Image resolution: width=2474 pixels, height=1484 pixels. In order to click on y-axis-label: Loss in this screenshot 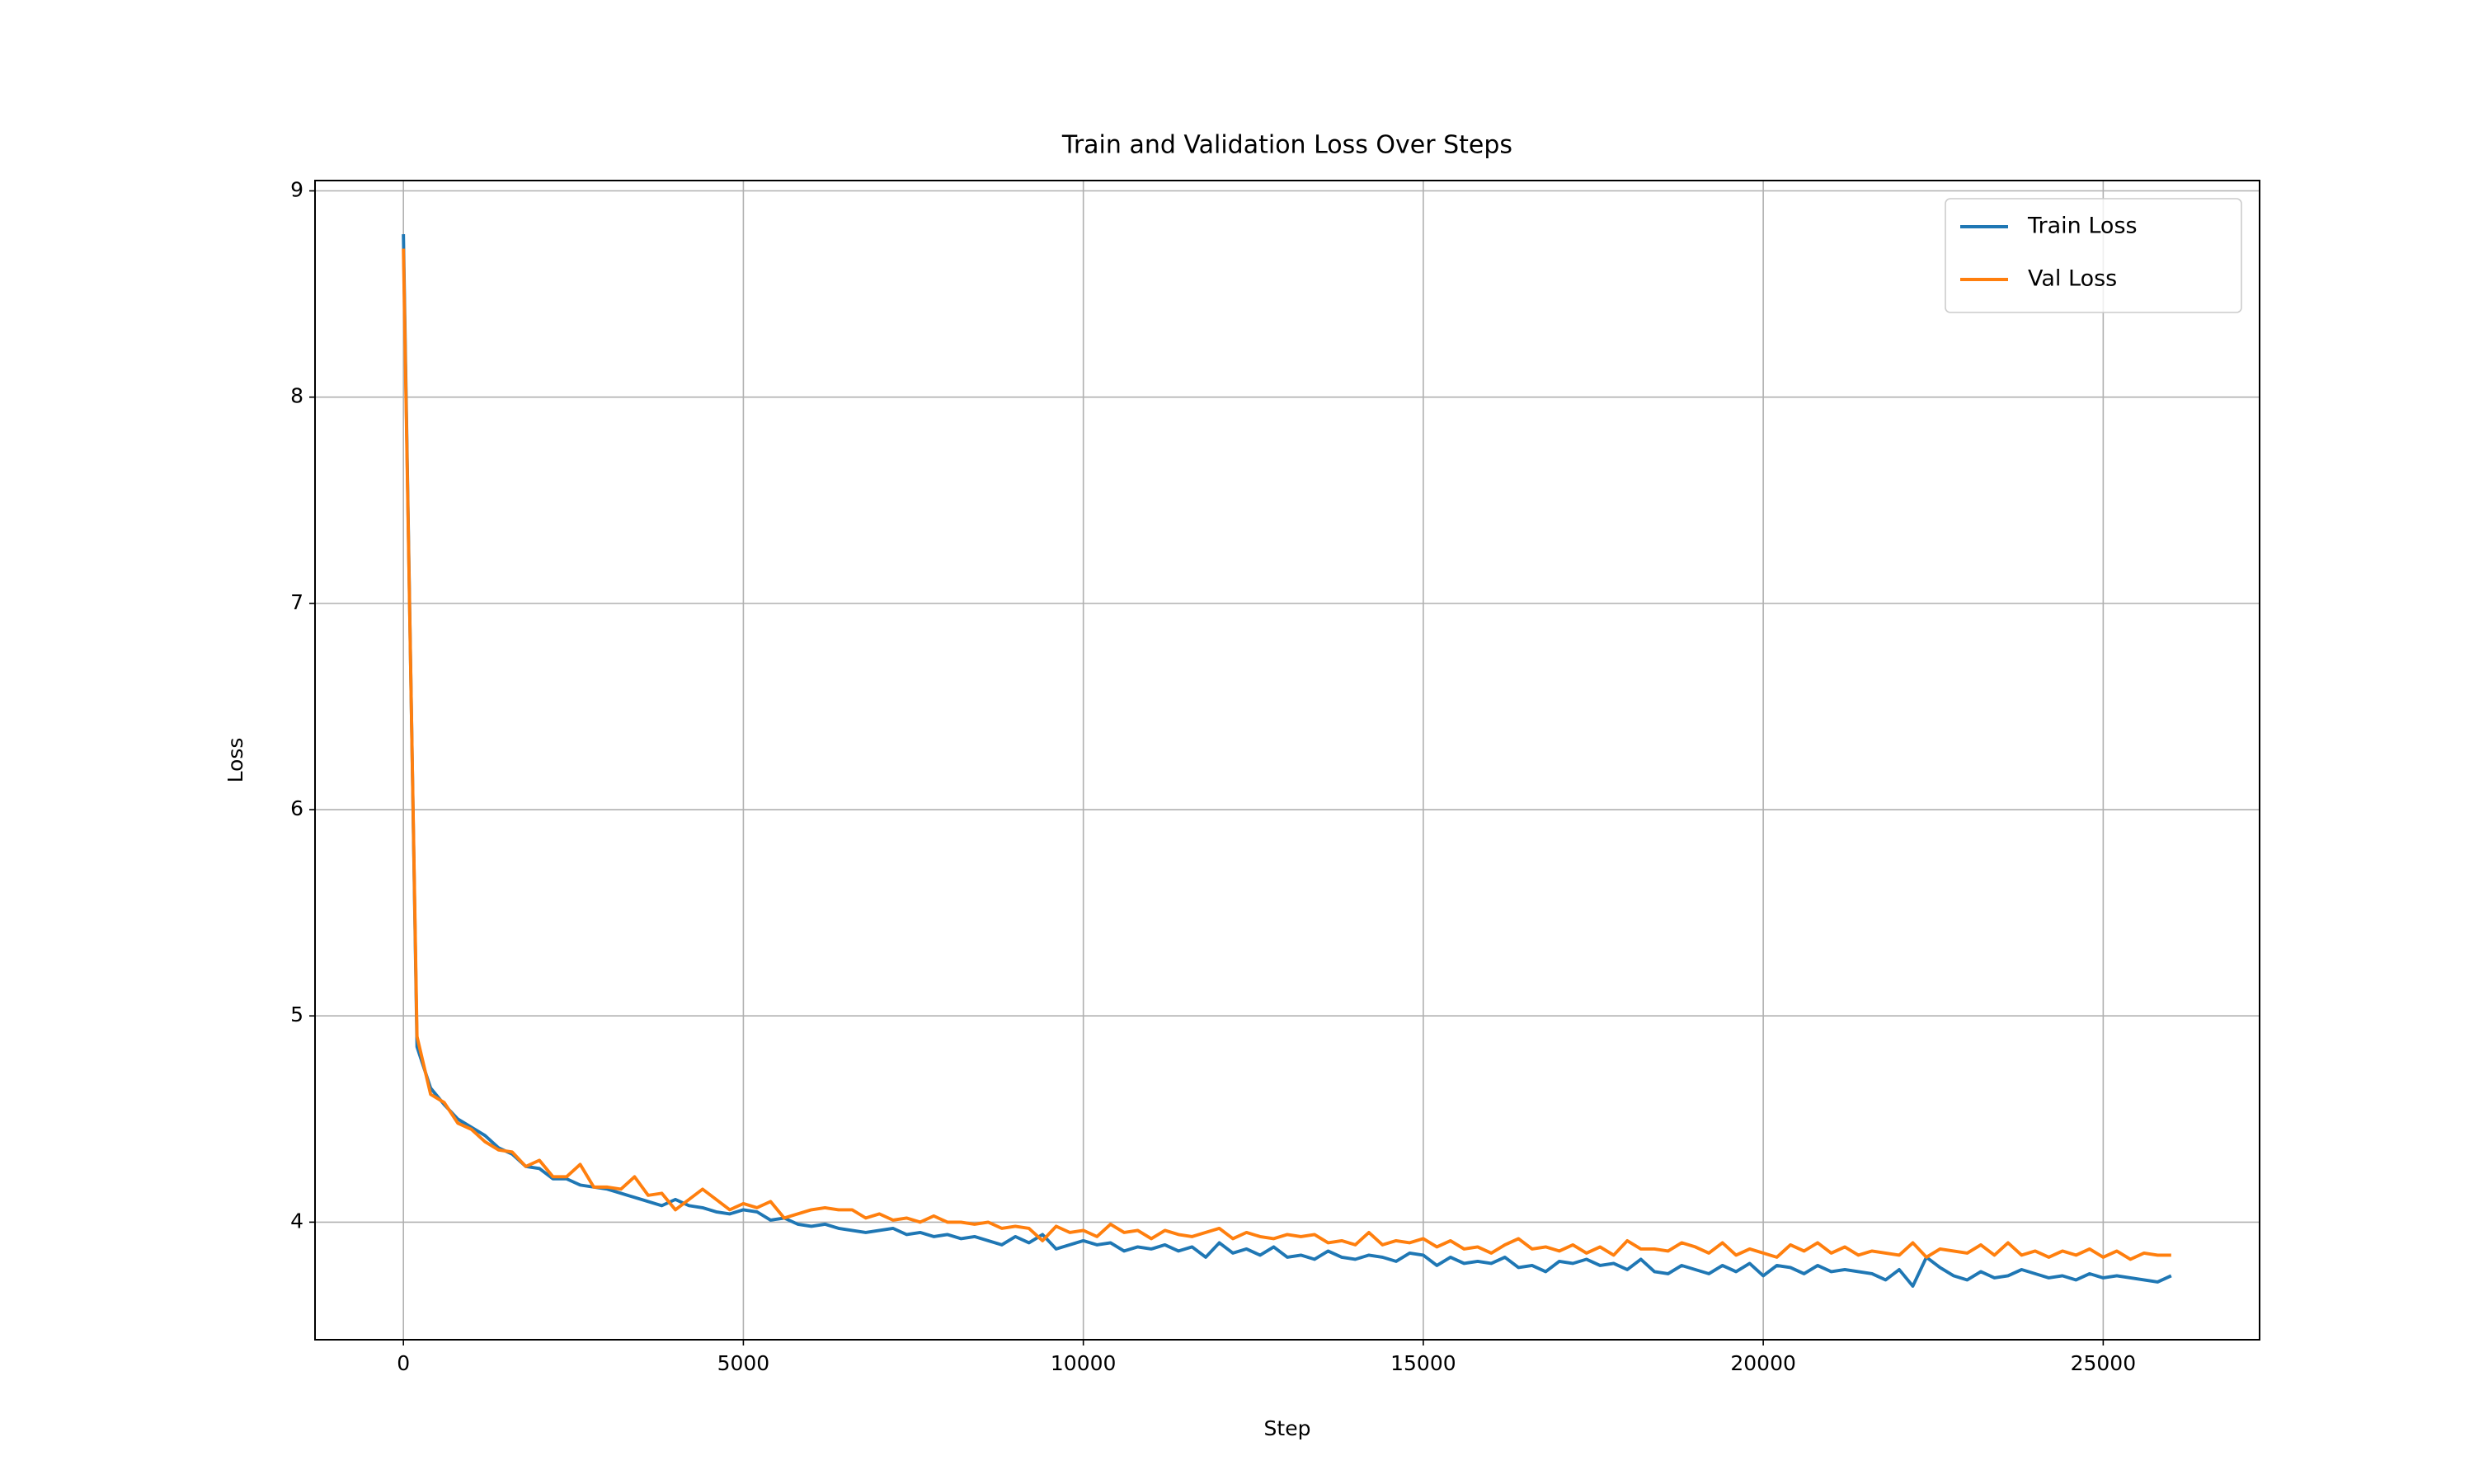, I will do `click(235, 760)`.